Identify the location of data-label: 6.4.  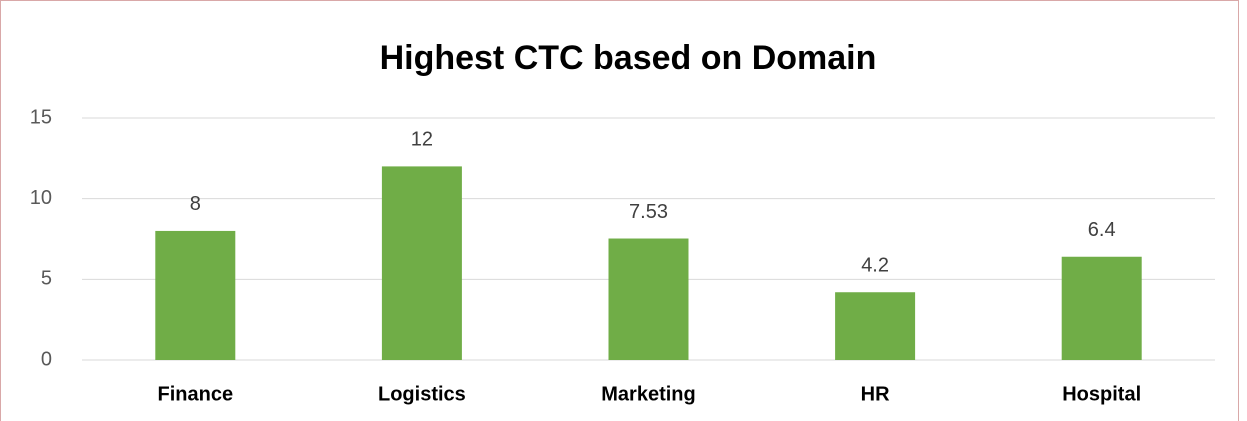
(1102, 230).